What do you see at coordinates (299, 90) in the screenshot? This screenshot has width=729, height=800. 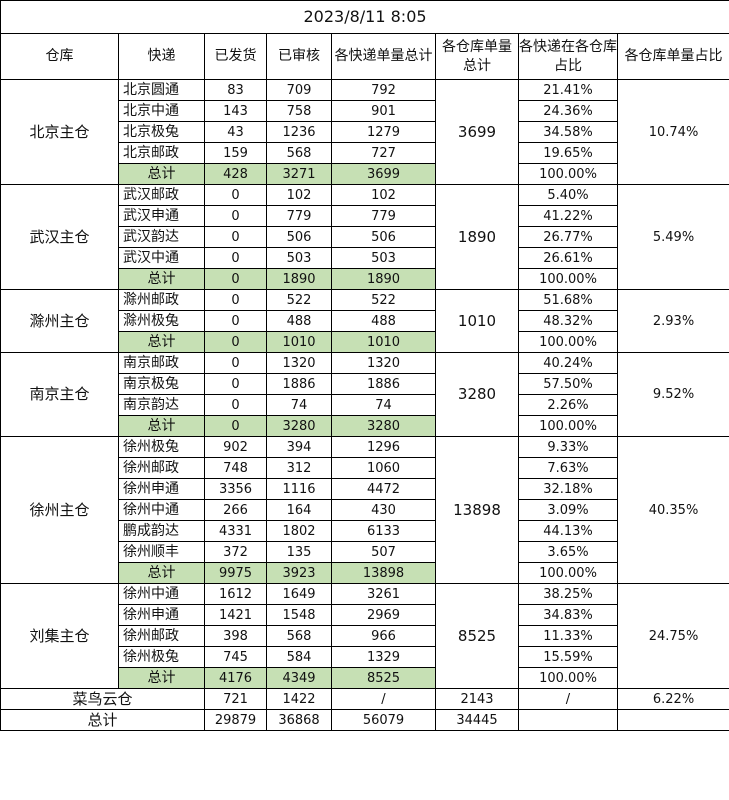 I see `audited-count: 709` at bounding box center [299, 90].